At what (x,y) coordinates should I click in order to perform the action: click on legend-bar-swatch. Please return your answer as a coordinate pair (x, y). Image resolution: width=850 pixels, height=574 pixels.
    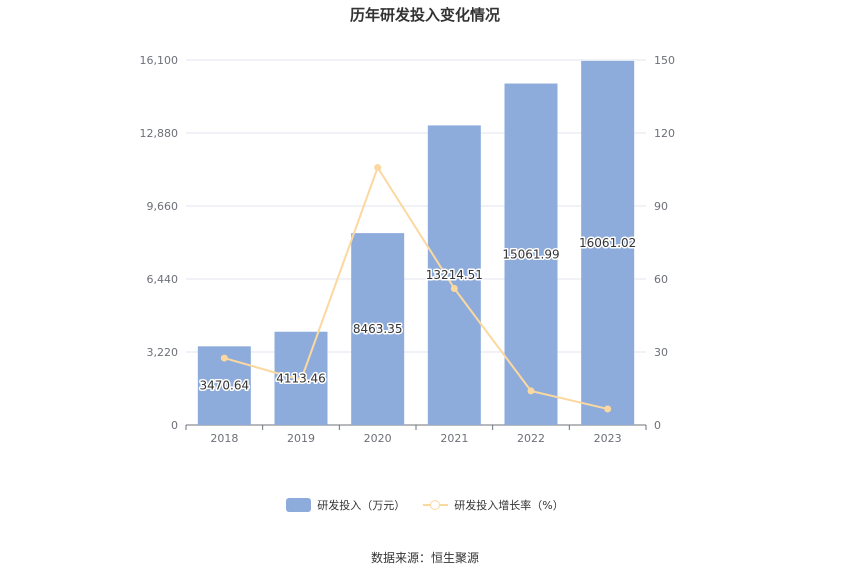
    Looking at the image, I should click on (299, 505).